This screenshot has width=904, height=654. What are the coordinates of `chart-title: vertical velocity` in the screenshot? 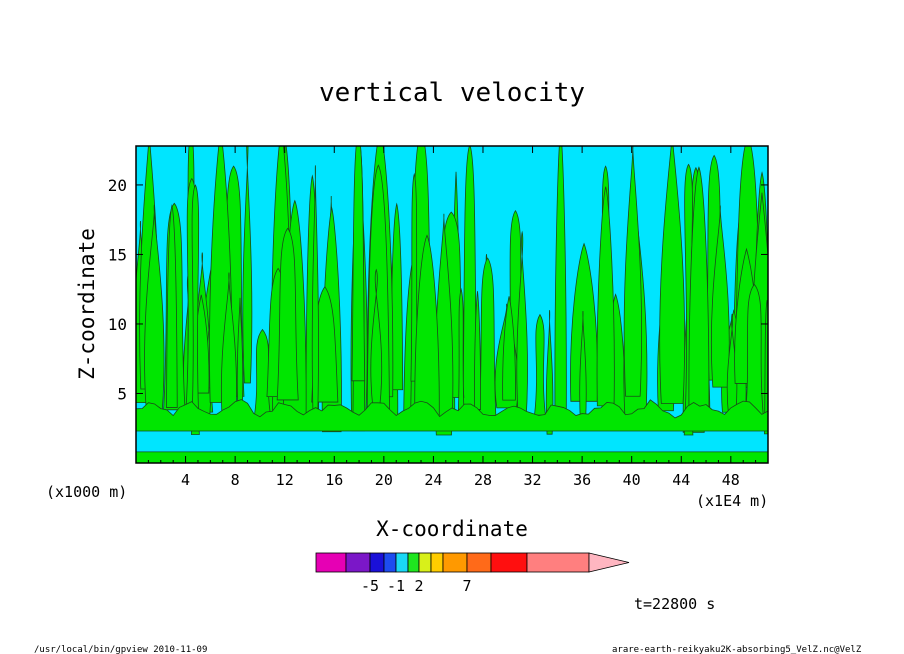 It's located at (452, 93).